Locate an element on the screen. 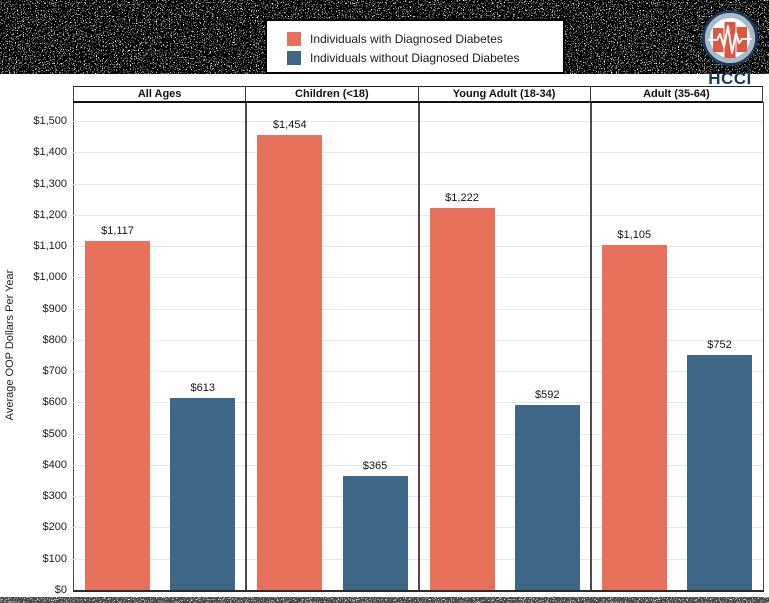 Image resolution: width=769 pixels, height=603 pixels. y-axis-tick-label: $800 is located at coordinates (54, 339).